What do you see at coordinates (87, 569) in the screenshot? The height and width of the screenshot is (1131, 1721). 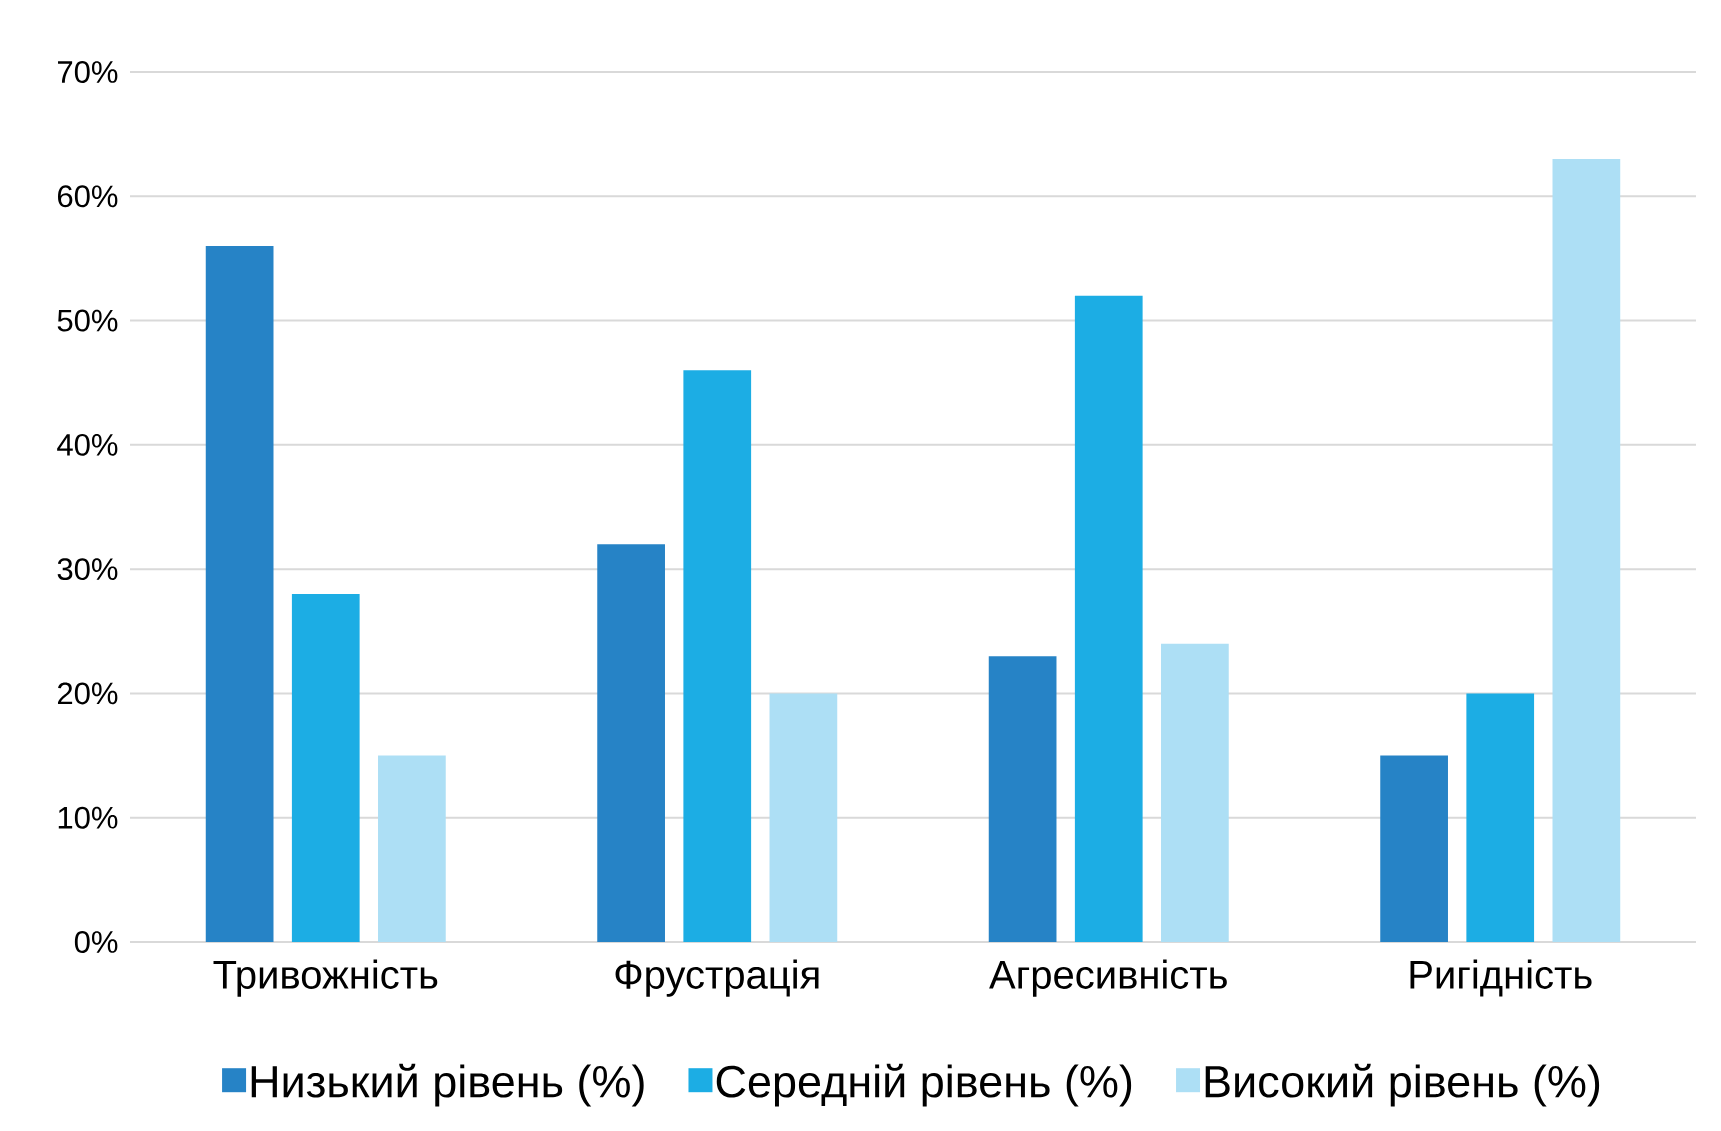 I see `y-tick-label: 30%` at bounding box center [87, 569].